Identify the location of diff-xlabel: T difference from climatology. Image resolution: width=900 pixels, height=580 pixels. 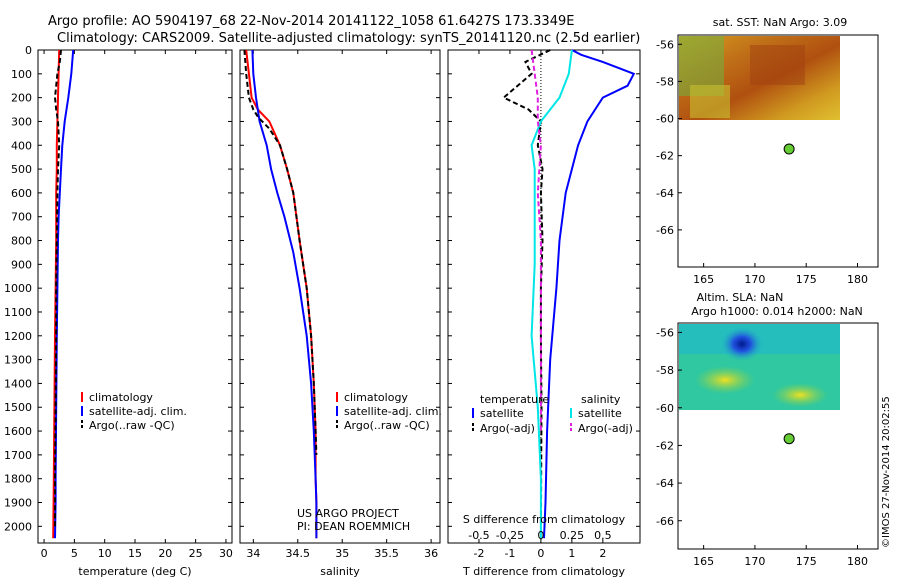
(543, 571).